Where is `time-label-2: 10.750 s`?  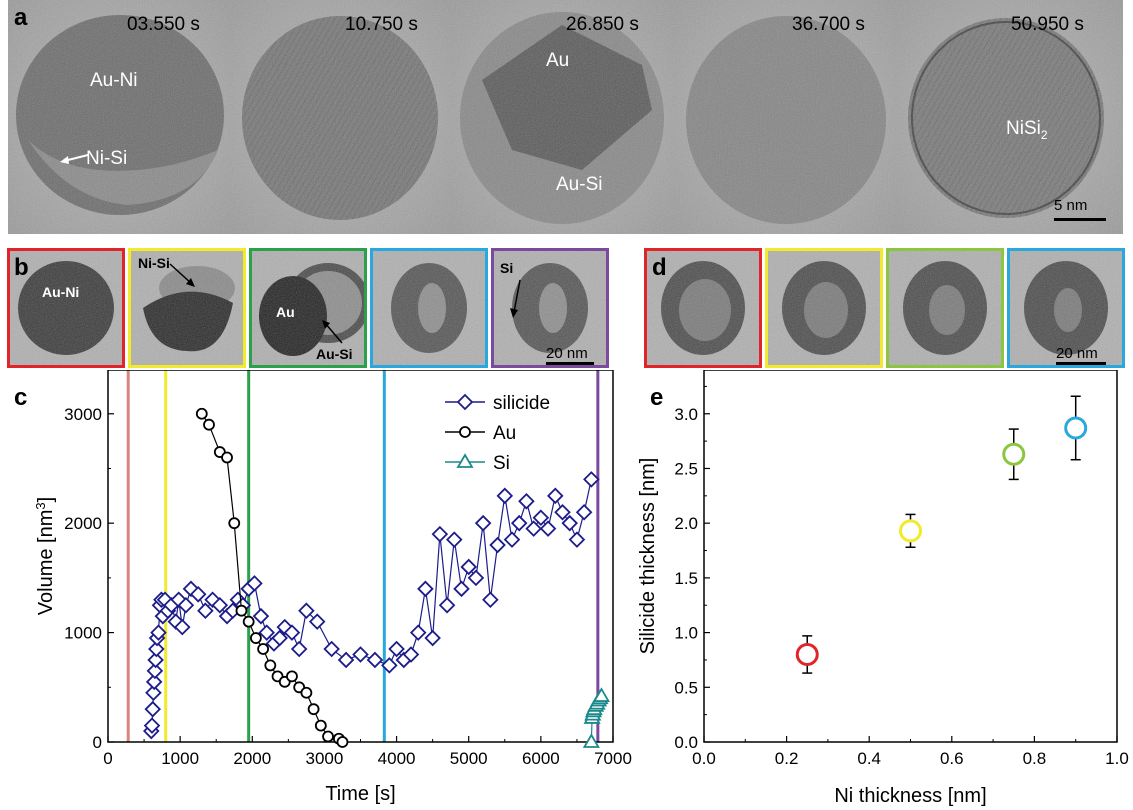
time-label-2: 10.750 s is located at coordinates (381, 24).